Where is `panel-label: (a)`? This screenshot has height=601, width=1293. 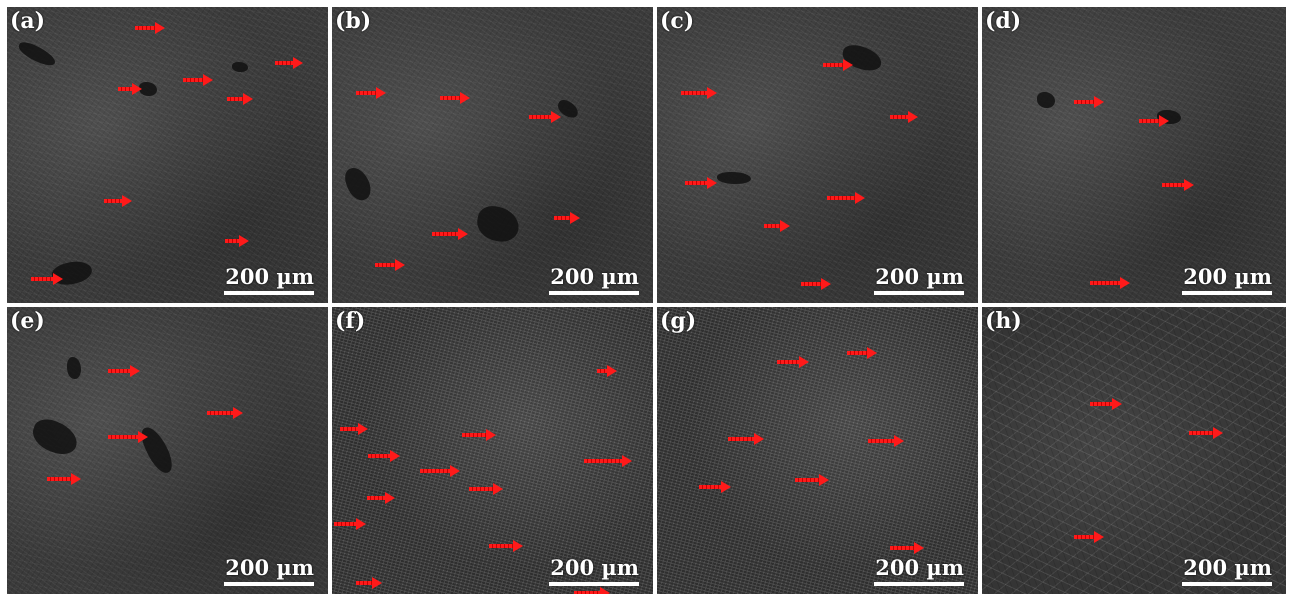 panel-label: (a) is located at coordinates (28, 21).